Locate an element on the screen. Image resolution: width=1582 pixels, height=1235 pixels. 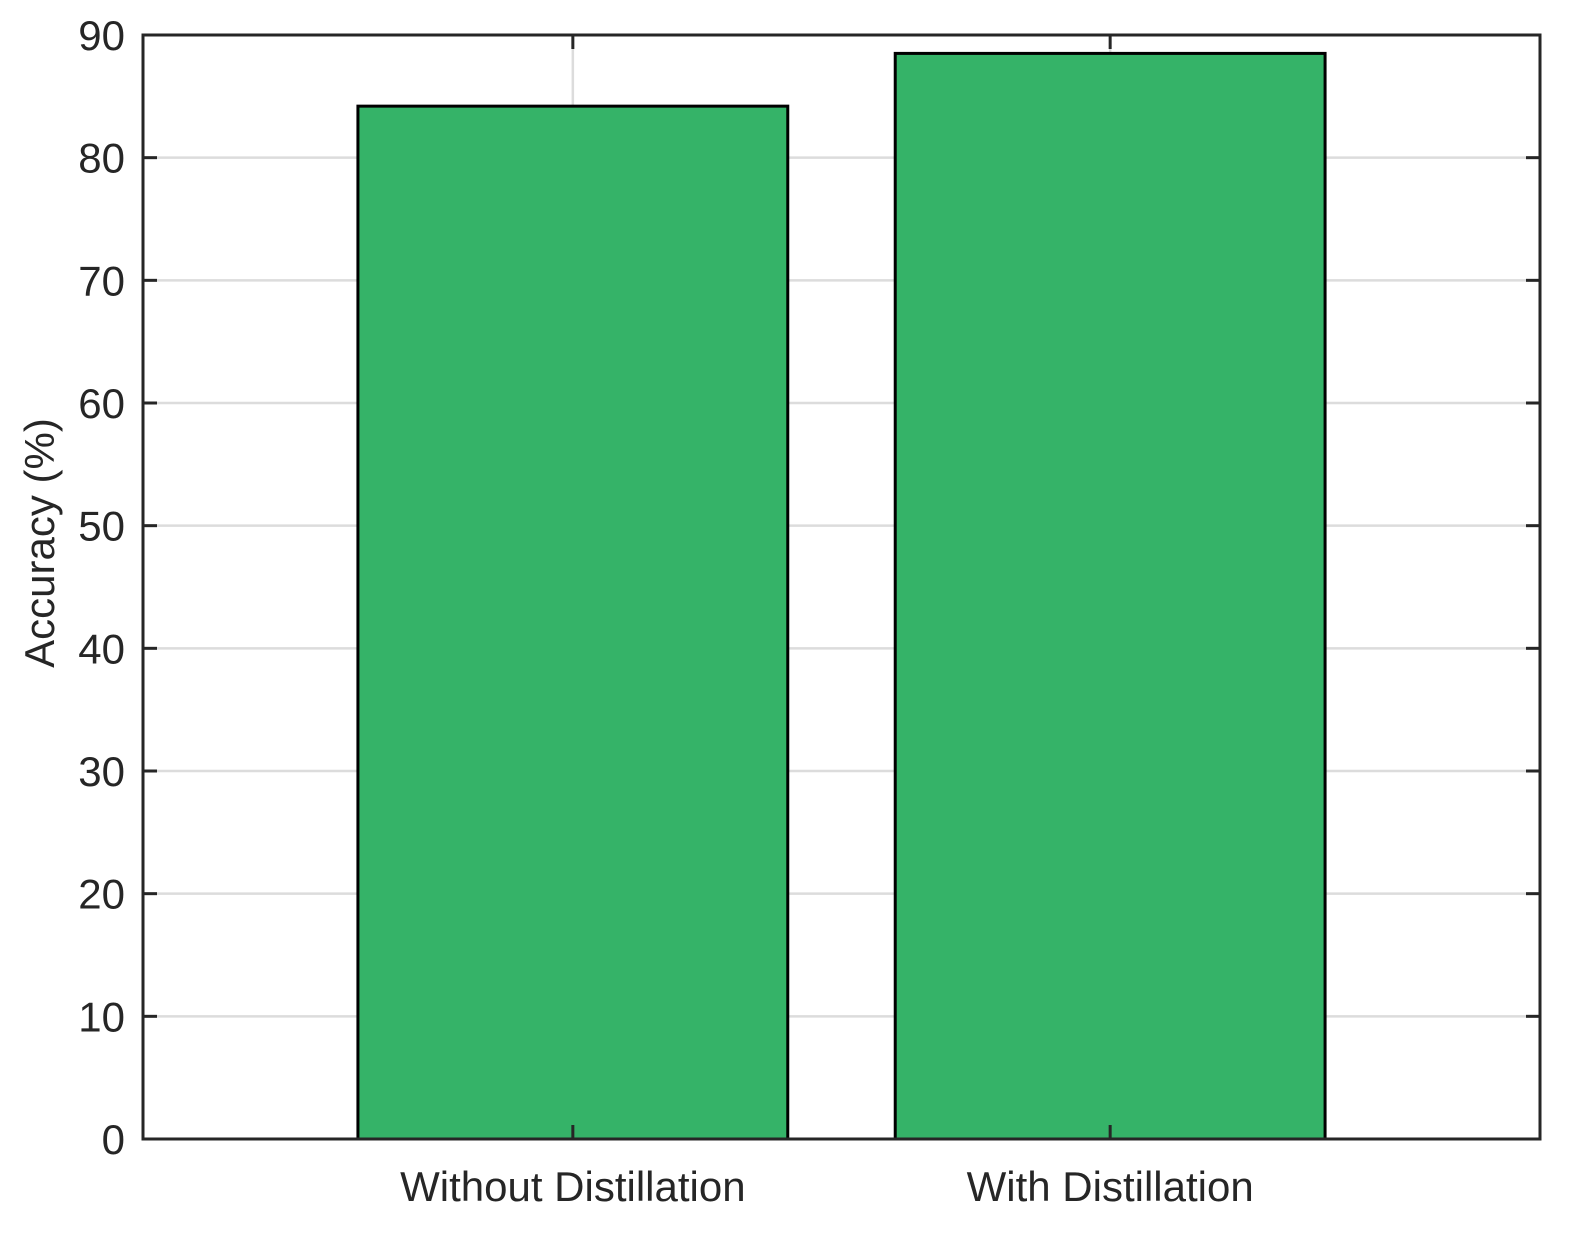
y-axis-tick-labels: 0 10 20 30 40 50 60 70 80 90 is located at coordinates (101, 587).